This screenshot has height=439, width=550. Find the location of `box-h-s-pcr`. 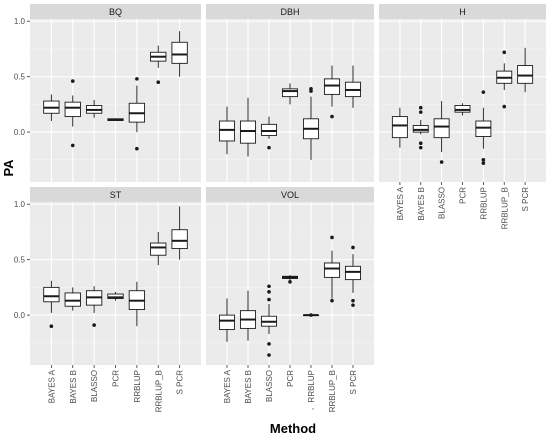

box-h-s-pcr is located at coordinates (525, 70).